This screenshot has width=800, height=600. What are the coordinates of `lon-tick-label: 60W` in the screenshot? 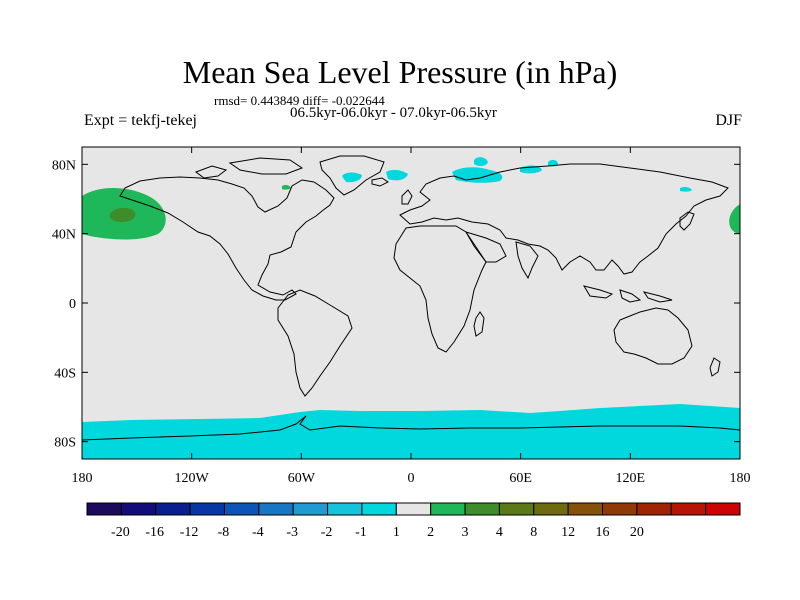 It's located at (302, 478).